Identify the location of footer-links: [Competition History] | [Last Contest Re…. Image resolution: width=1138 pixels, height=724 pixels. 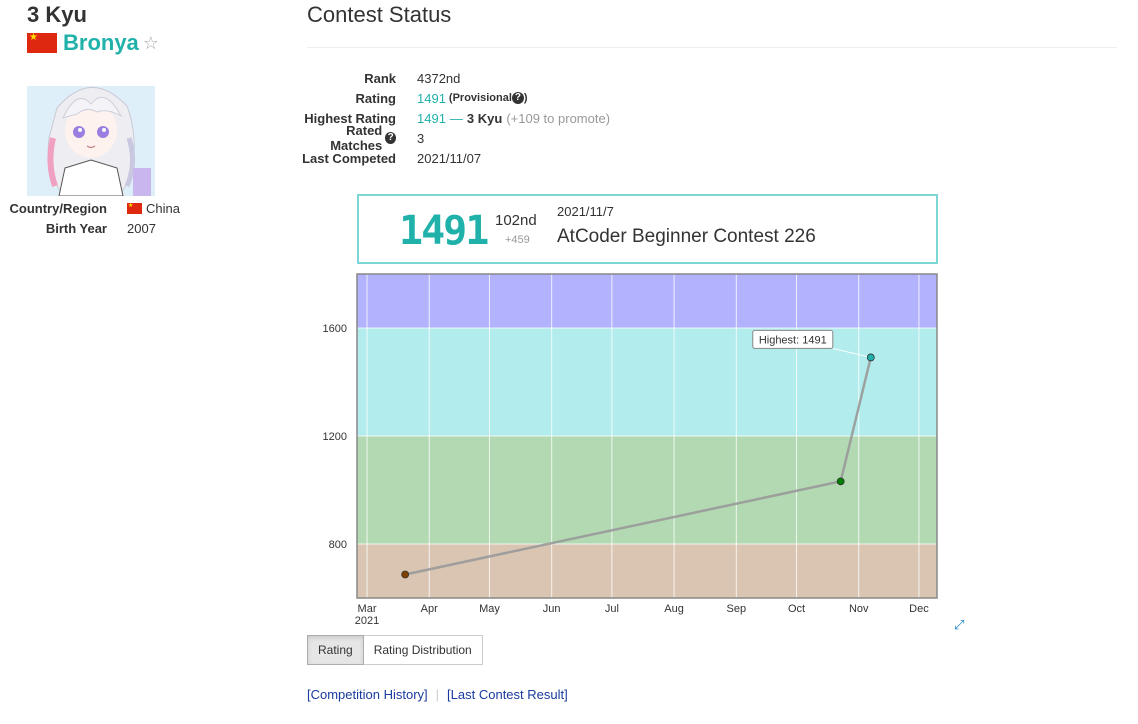
(437, 694).